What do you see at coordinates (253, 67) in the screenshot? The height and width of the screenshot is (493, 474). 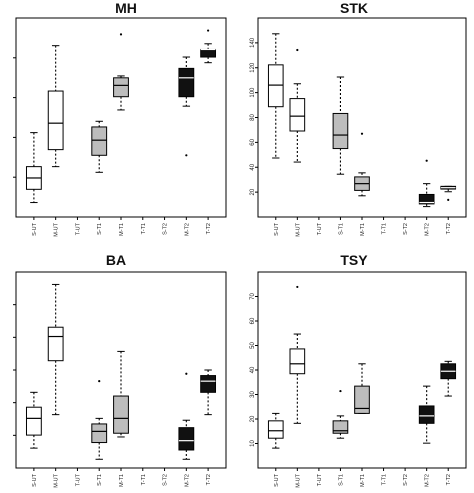 I see `ytick-label: 120` at bounding box center [253, 67].